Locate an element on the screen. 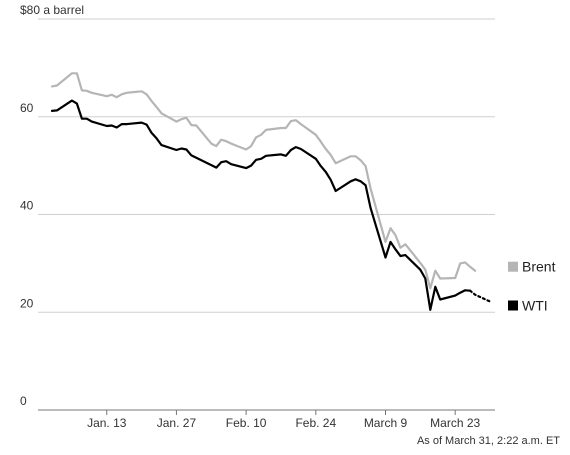  x-tick-label: Feb. 10 is located at coordinates (246, 423).